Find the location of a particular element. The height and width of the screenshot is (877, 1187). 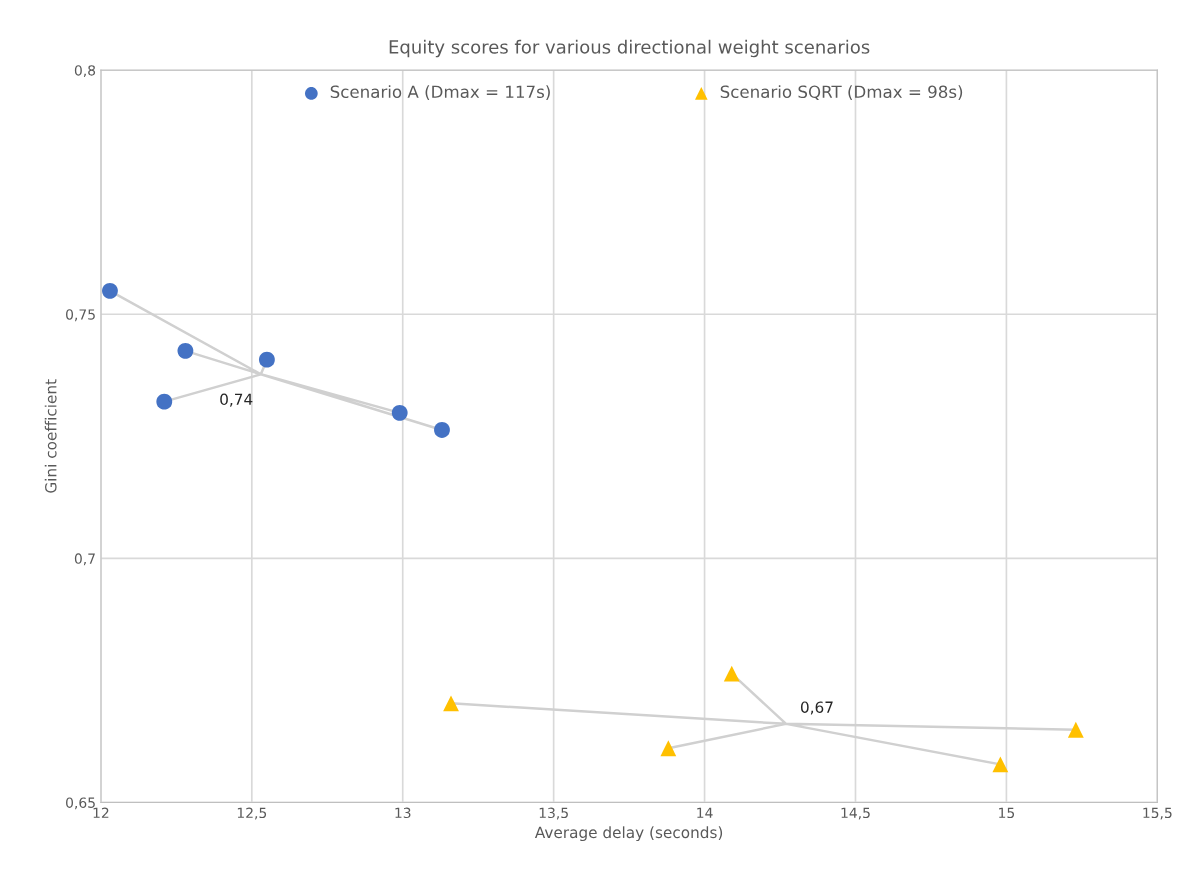

y-tick-label: 0,8 is located at coordinates (85, 71).